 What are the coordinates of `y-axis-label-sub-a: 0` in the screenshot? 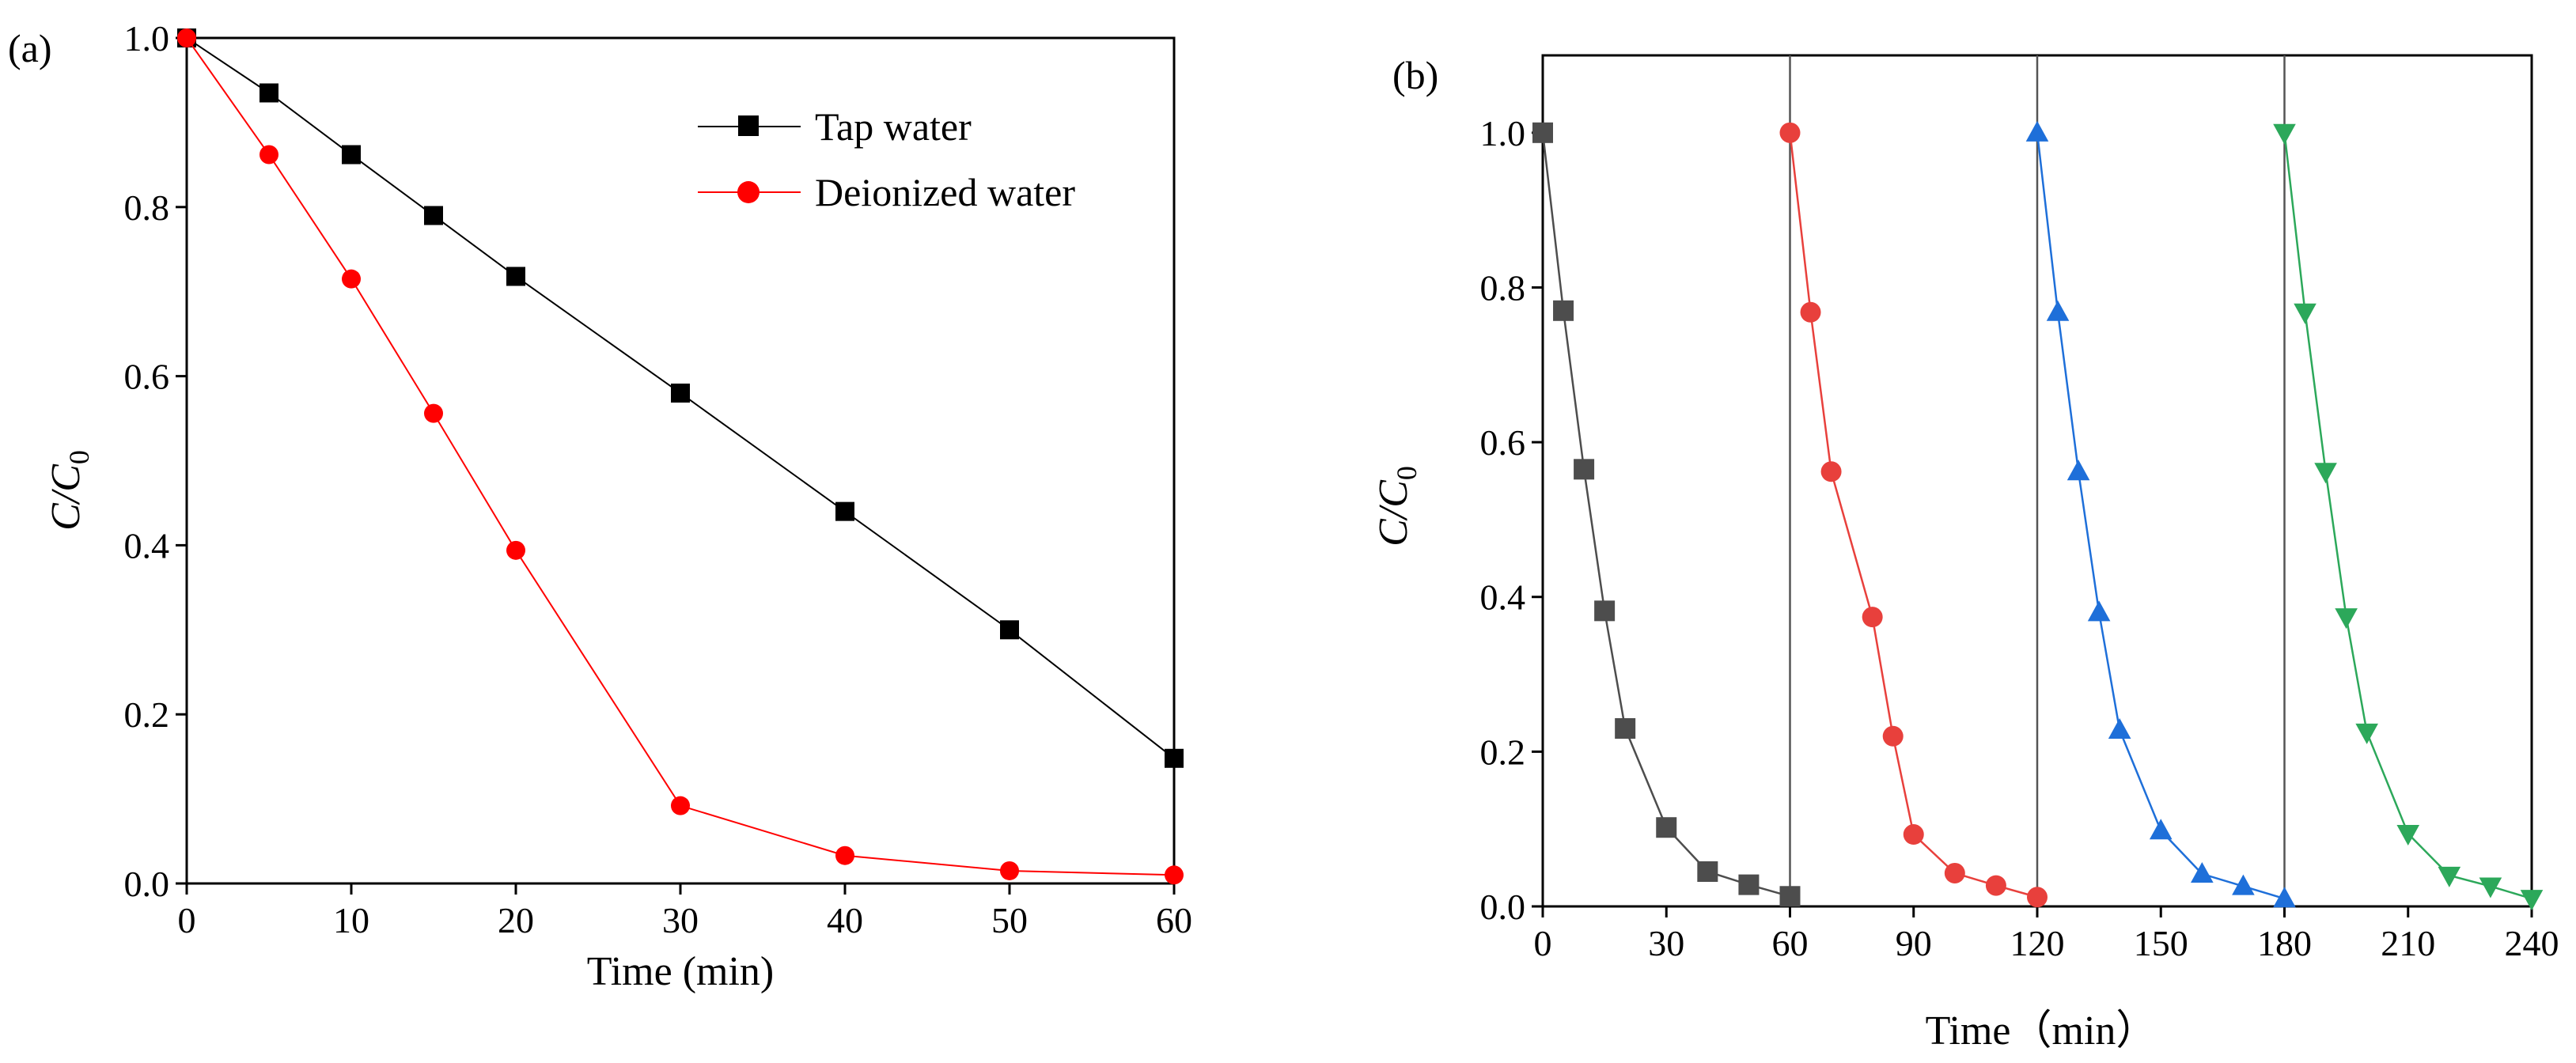 It's located at (79, 457).